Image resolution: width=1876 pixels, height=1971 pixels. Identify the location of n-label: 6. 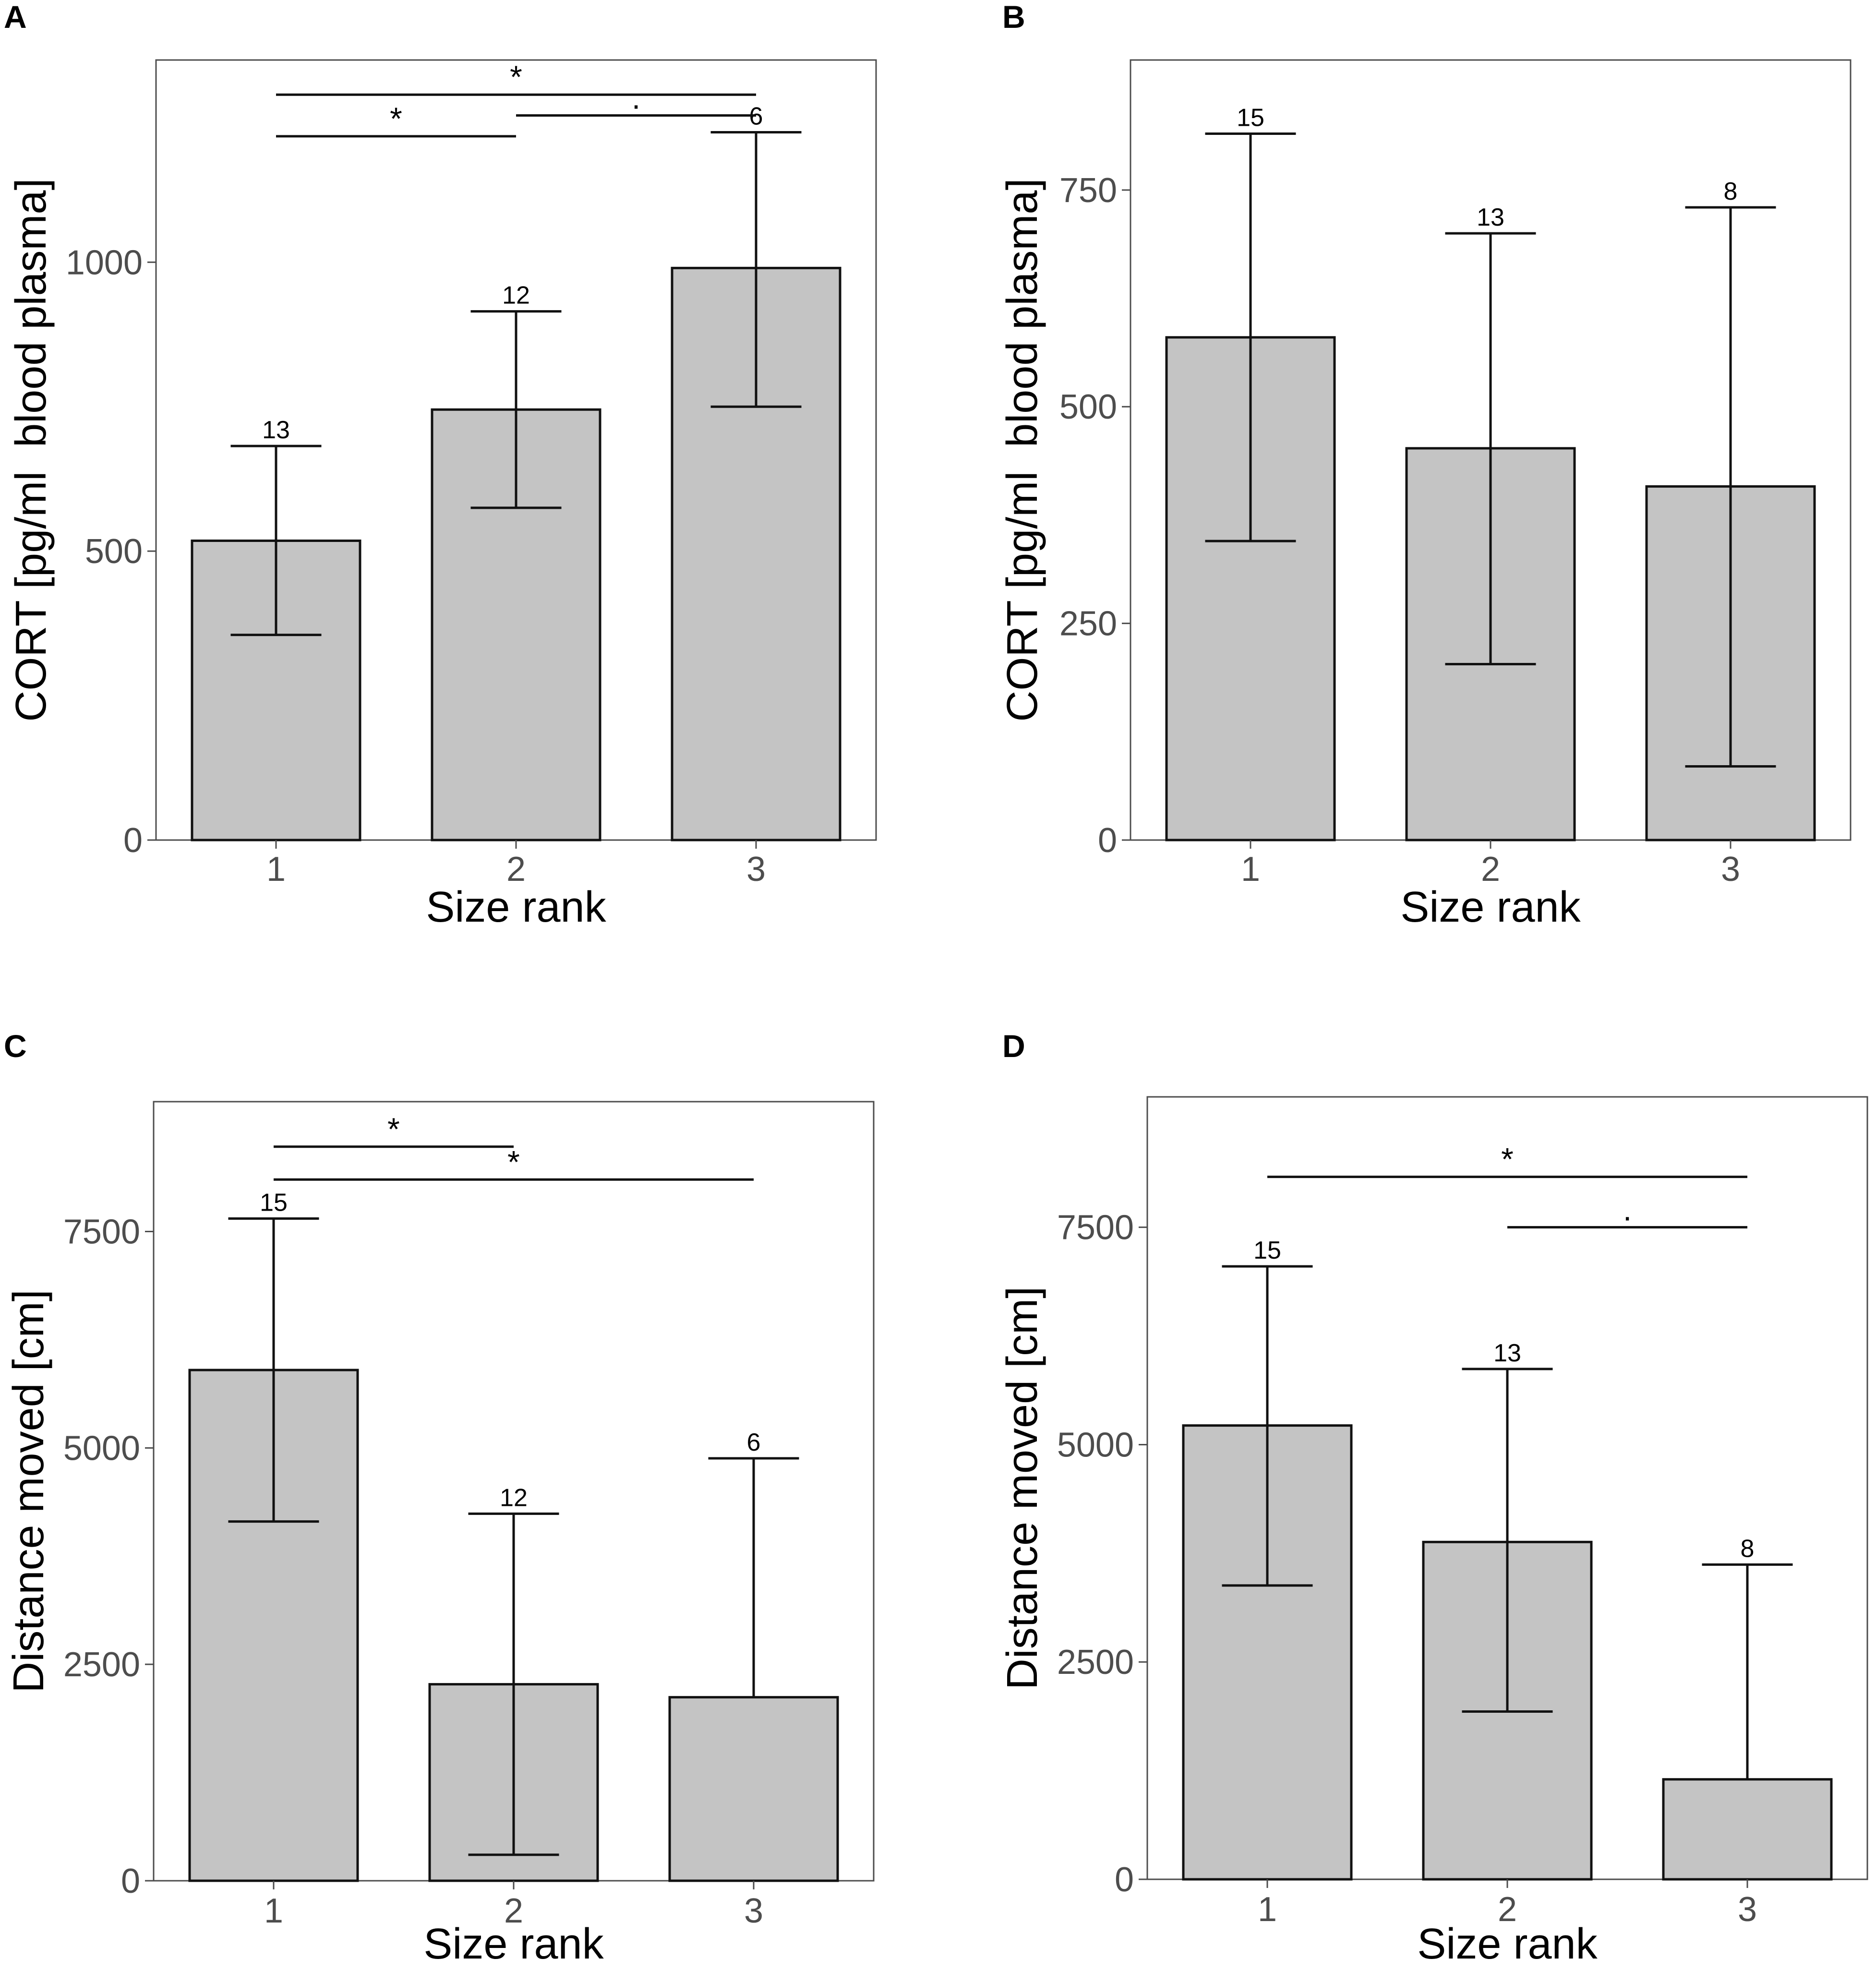
(754, 1443).